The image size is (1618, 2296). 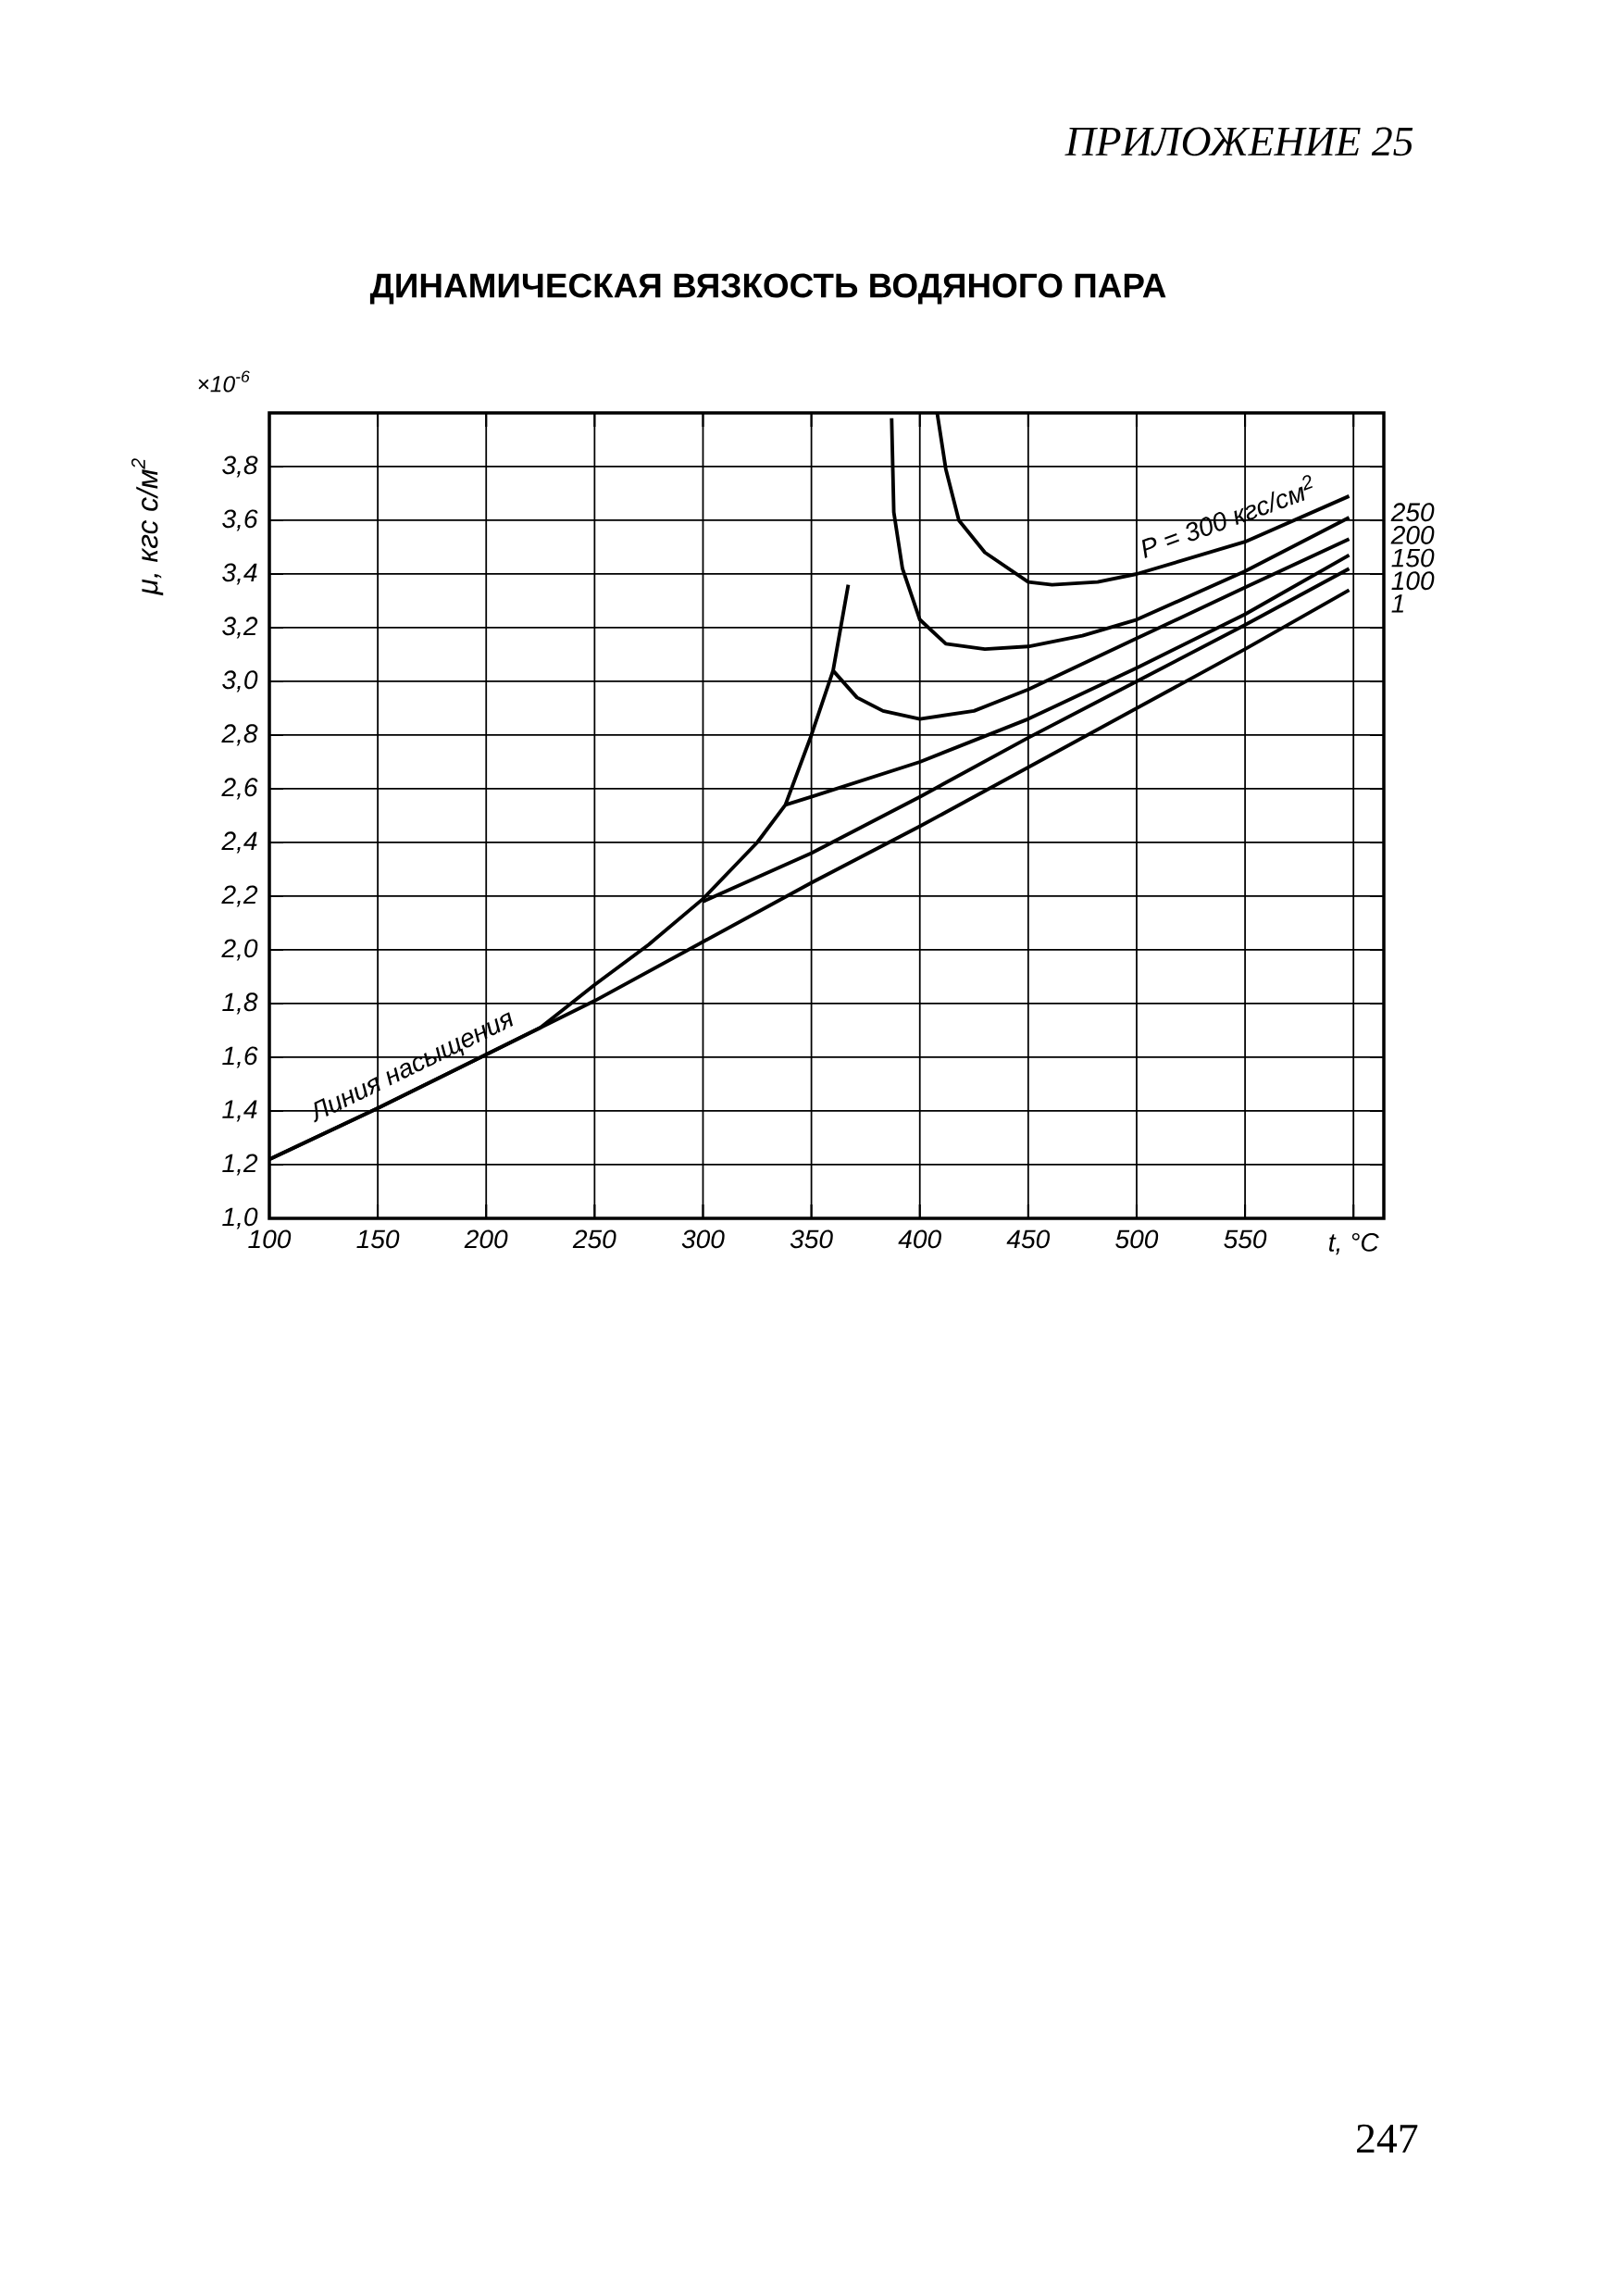 I want to click on chart-title: ДИНАМИЧЕСКАЯ ВЯЗКОСТЬ ВОДЯНОГО ПАРА, so click(x=767, y=289).